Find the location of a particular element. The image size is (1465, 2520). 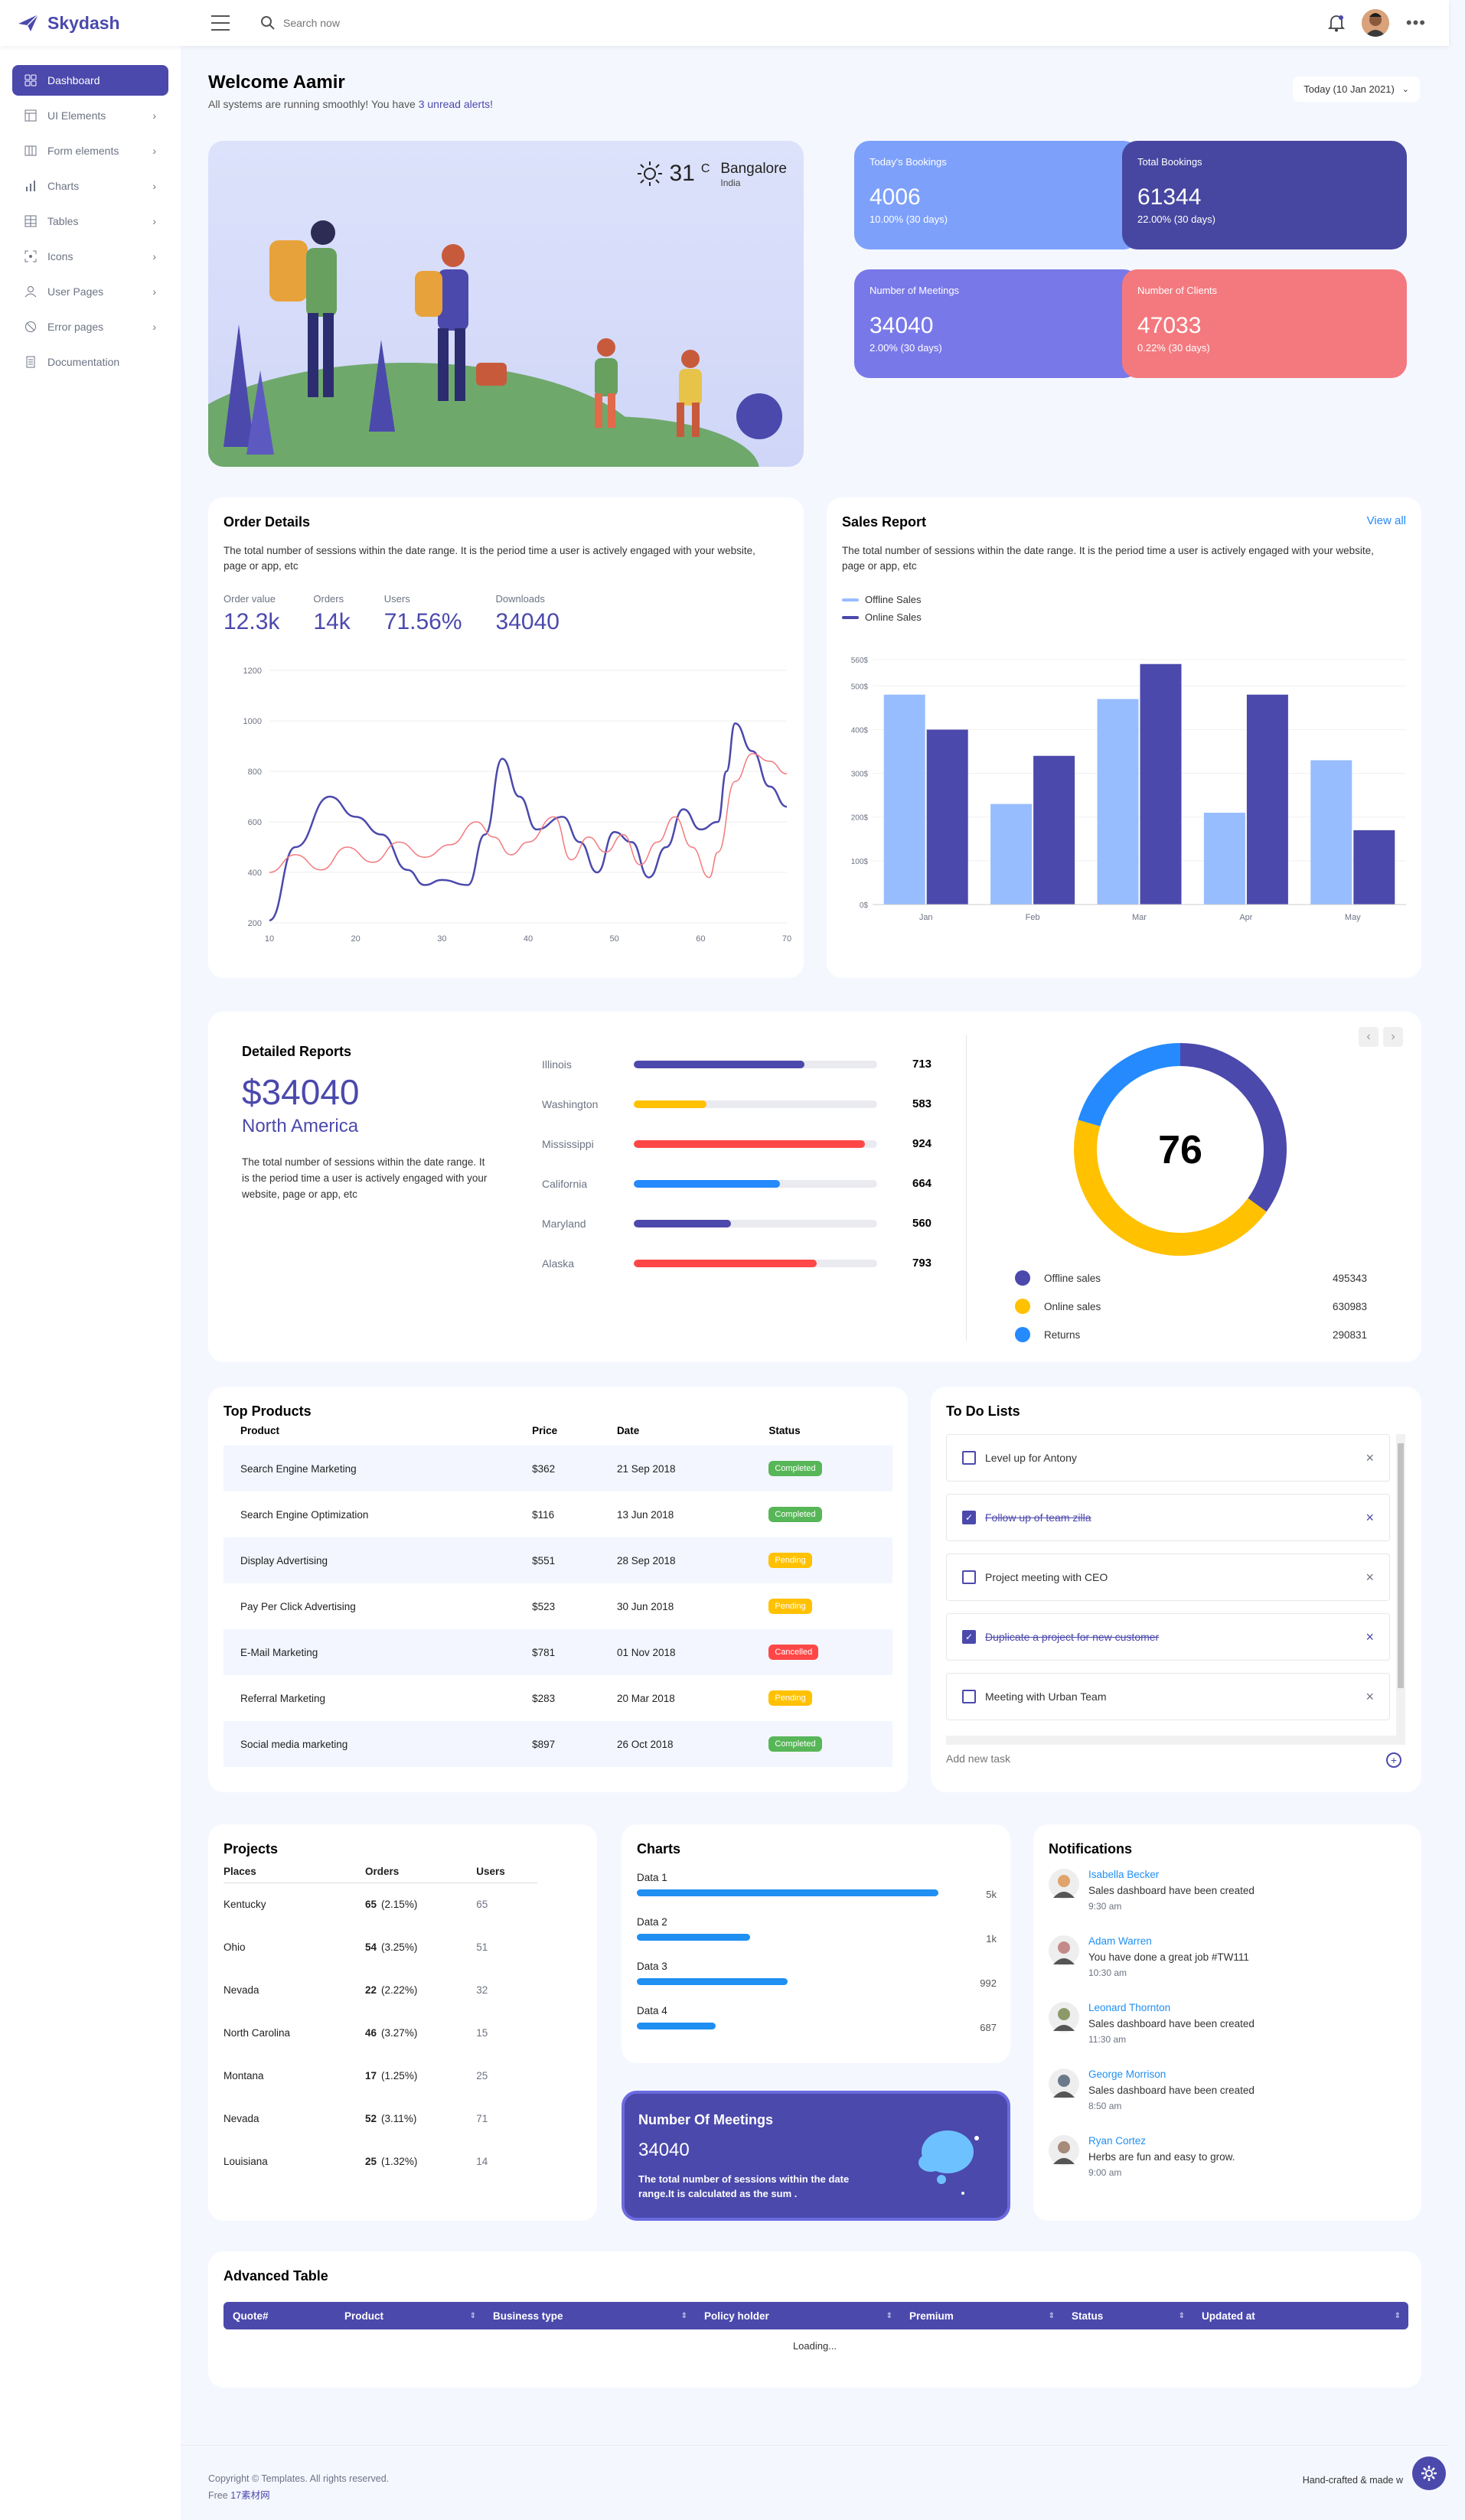

sidebar-item-icons: Icons › is located at coordinates (90, 256).